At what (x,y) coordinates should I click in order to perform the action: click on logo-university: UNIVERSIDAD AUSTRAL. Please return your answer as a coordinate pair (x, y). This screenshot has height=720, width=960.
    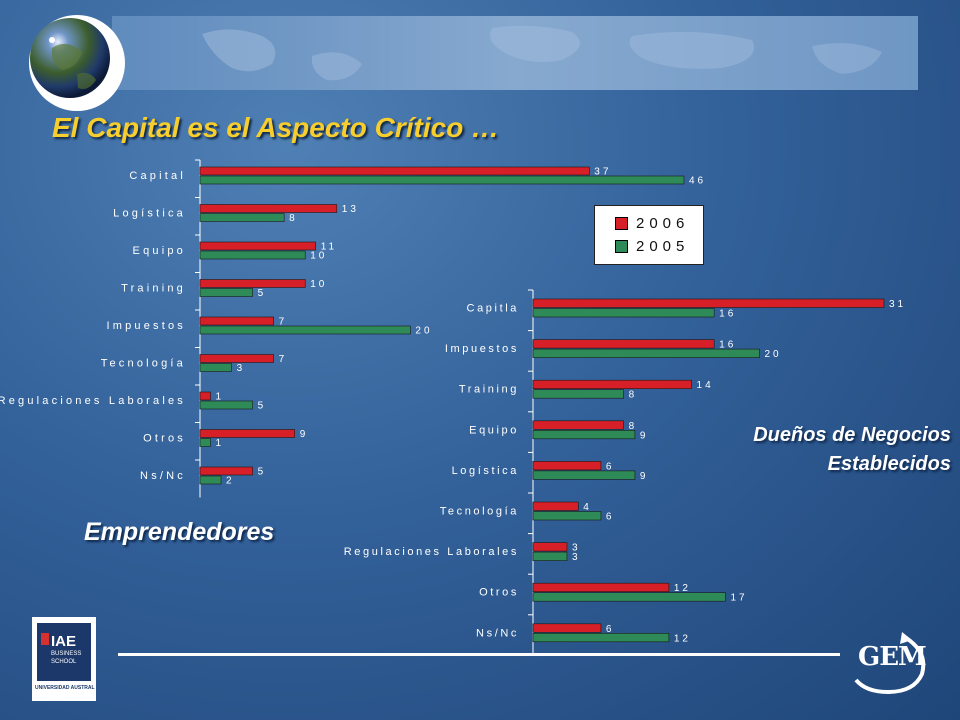
    Looking at the image, I should click on (65, 688).